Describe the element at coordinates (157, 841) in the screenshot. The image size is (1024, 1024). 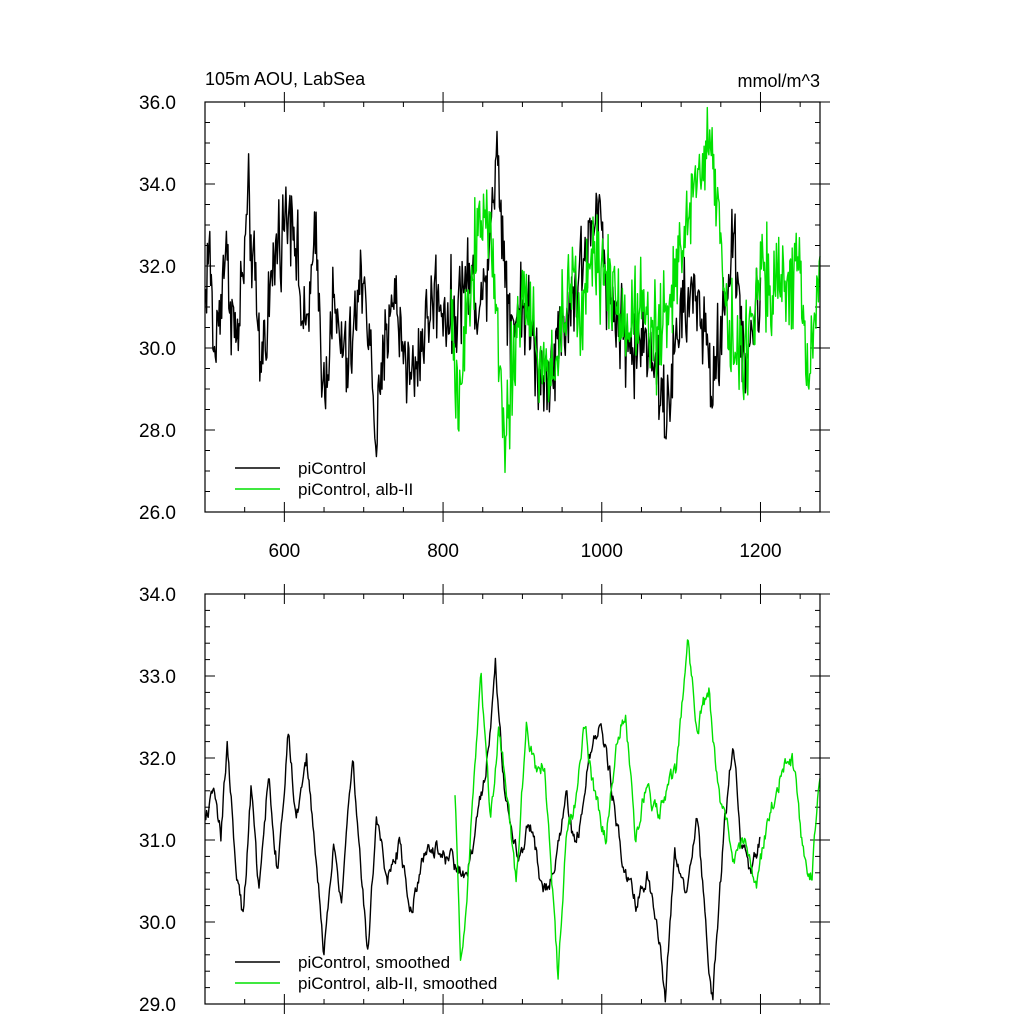
I see `y-tick-label: 31.0` at that location.